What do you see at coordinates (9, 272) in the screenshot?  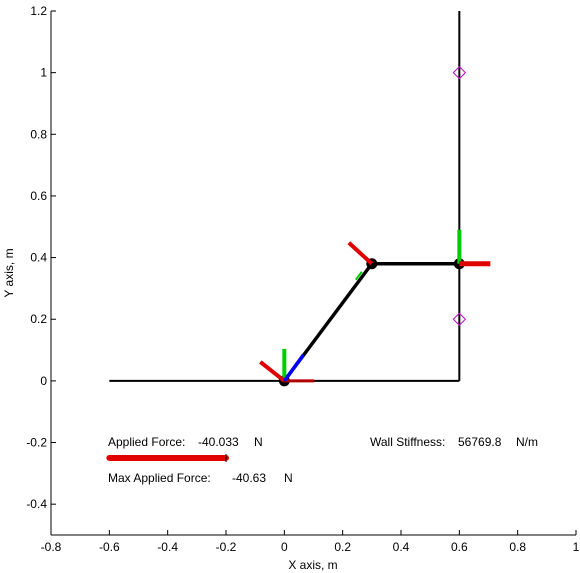 I see `y-axis-label: Y axis, m` at bounding box center [9, 272].